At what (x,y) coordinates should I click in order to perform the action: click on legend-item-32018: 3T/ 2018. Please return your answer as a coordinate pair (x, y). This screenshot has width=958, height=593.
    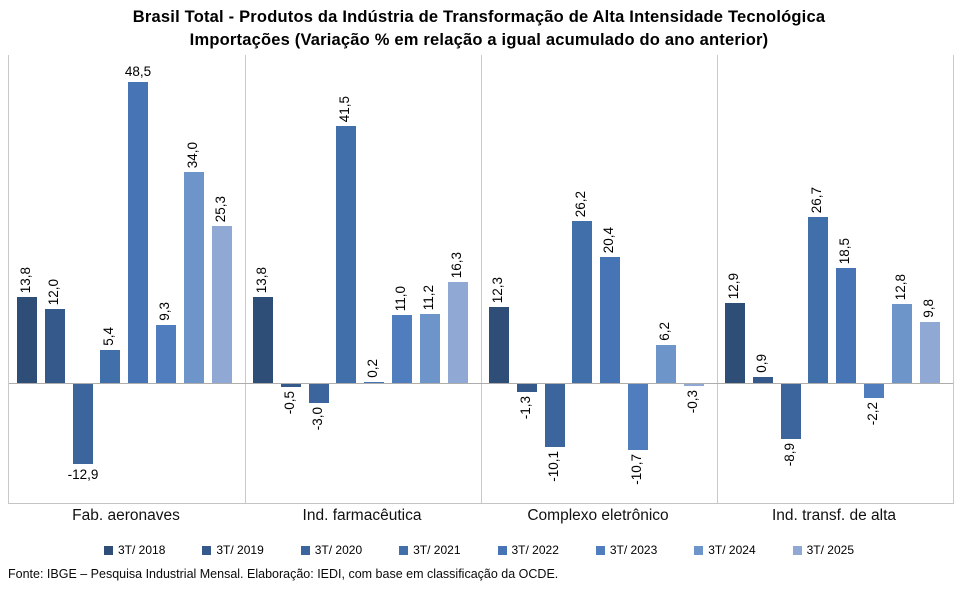
    Looking at the image, I should click on (134, 550).